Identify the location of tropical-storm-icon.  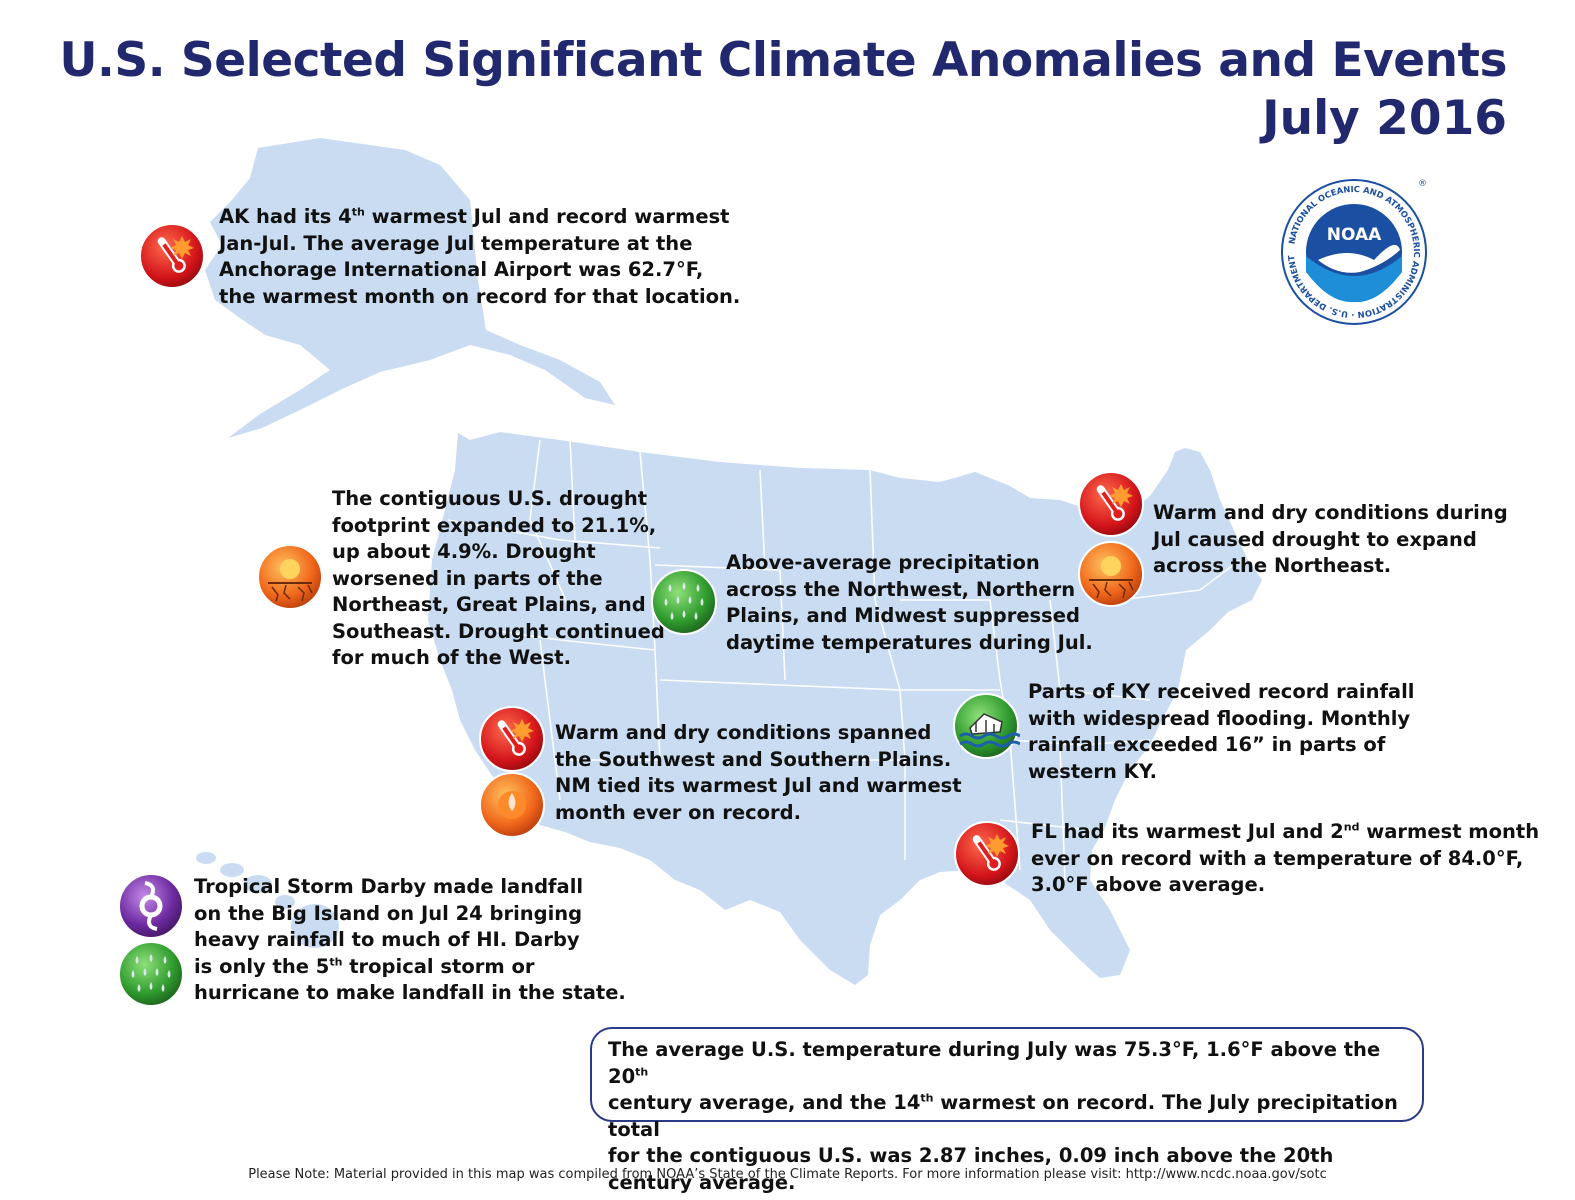
(151, 906).